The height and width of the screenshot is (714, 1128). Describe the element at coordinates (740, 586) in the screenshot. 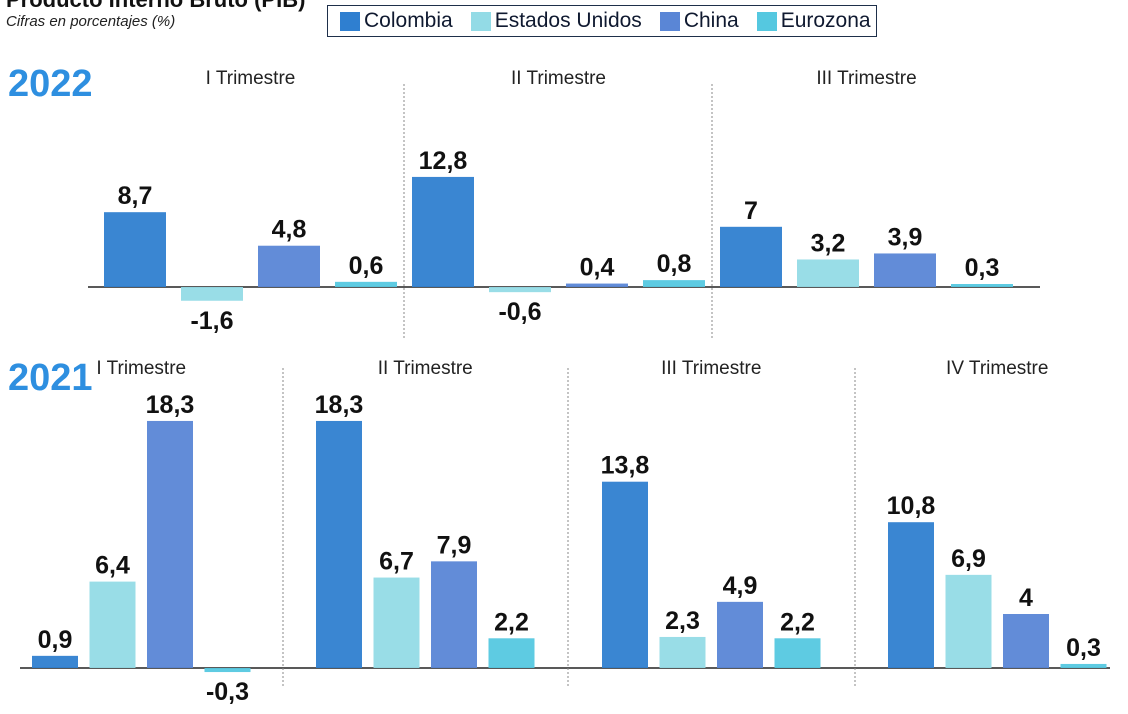

I see `value-label-2021-iii-trimestre-china: 4,9` at that location.